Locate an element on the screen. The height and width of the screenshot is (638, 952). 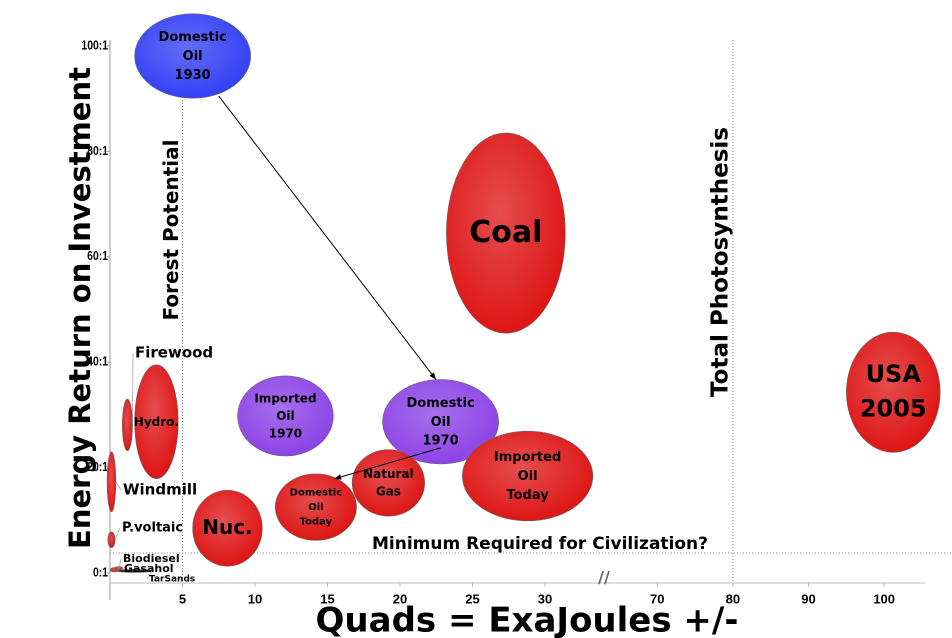
y-tick-label: 0:1 is located at coordinates (100, 572).